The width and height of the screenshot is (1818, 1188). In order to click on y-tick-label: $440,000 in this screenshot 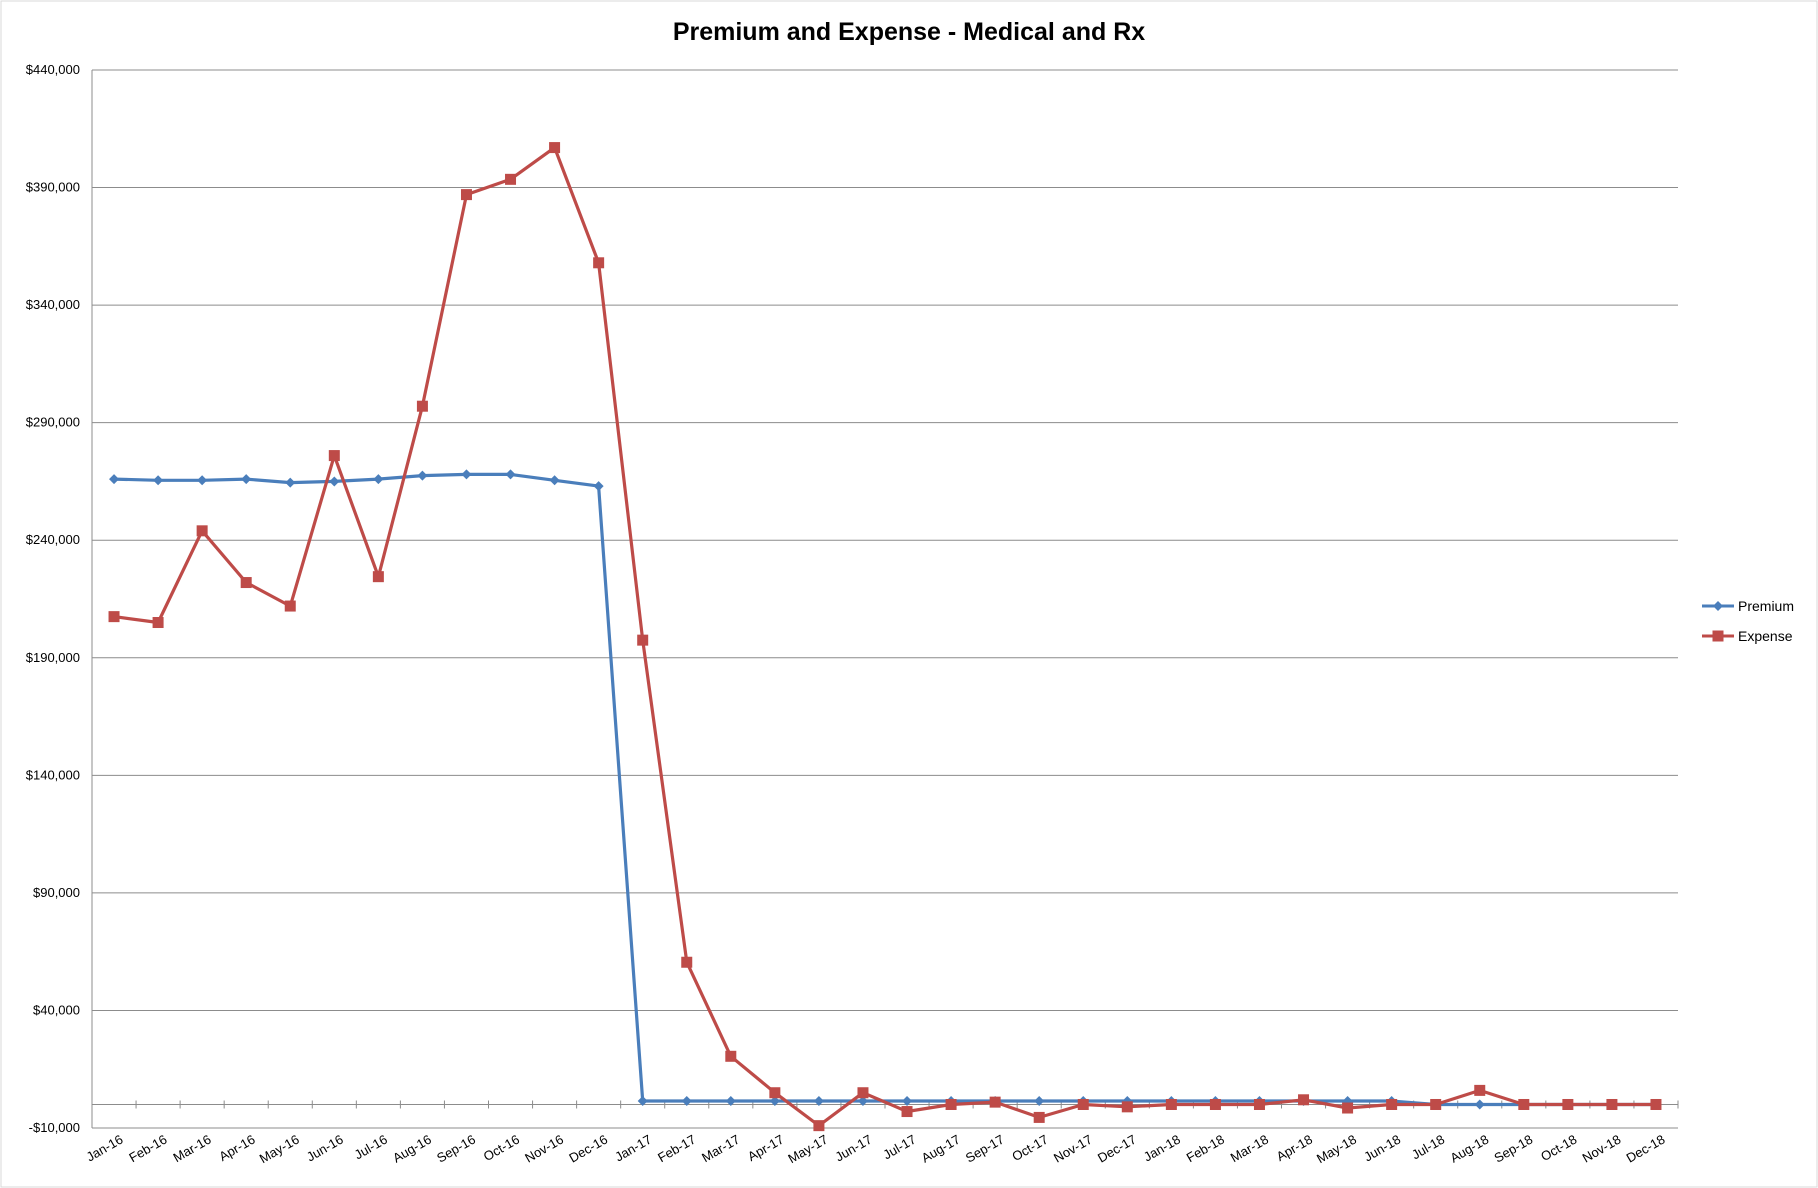, I will do `click(53, 69)`.